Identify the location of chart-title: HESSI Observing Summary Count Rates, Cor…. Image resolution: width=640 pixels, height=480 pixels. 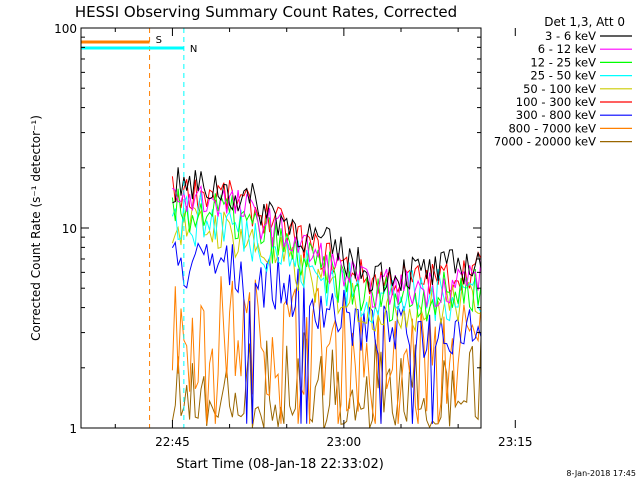
(266, 12).